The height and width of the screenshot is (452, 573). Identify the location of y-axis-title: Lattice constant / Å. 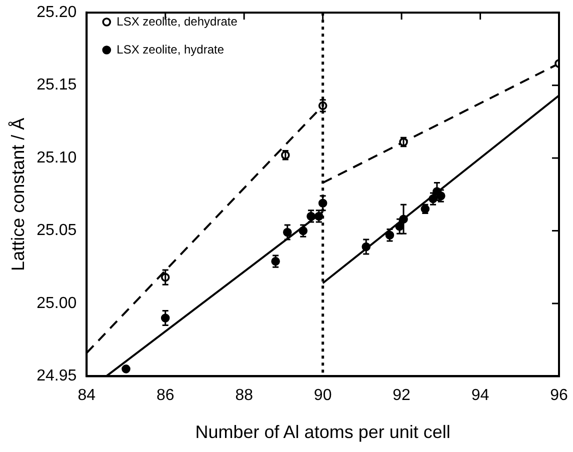
(18, 194).